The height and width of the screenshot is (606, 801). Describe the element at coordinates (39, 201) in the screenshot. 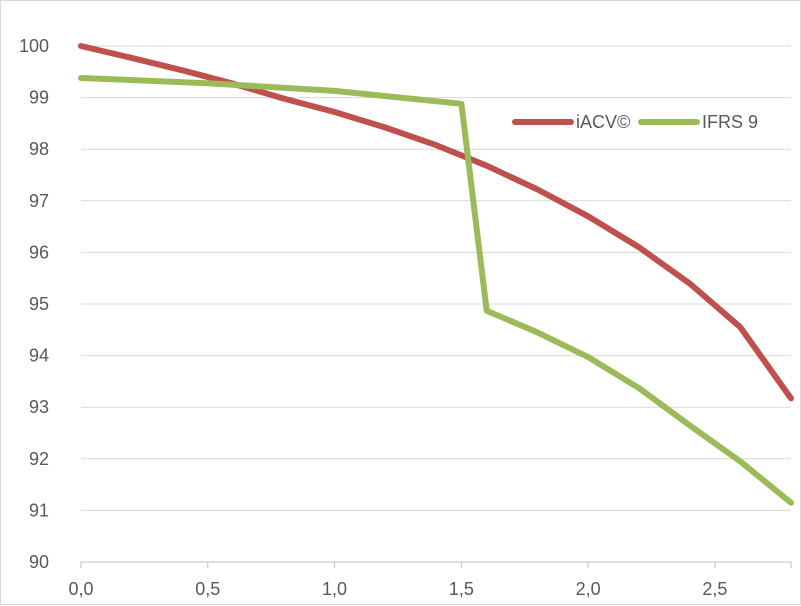

I see `y-tick-label: 97` at that location.